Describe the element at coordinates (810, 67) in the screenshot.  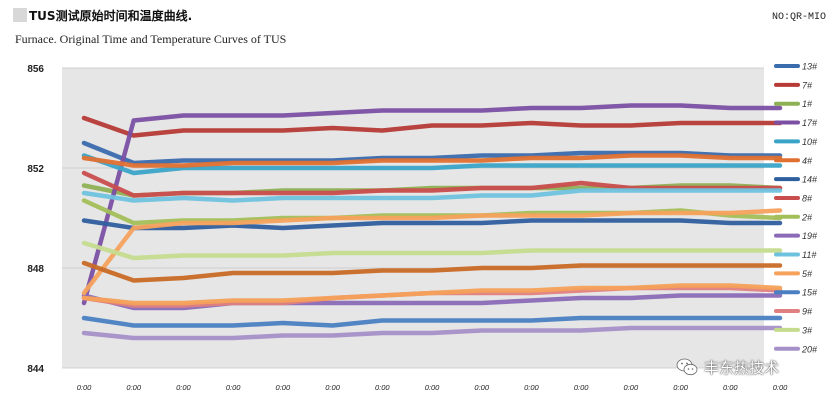
I see `legend-label: 13#` at that location.